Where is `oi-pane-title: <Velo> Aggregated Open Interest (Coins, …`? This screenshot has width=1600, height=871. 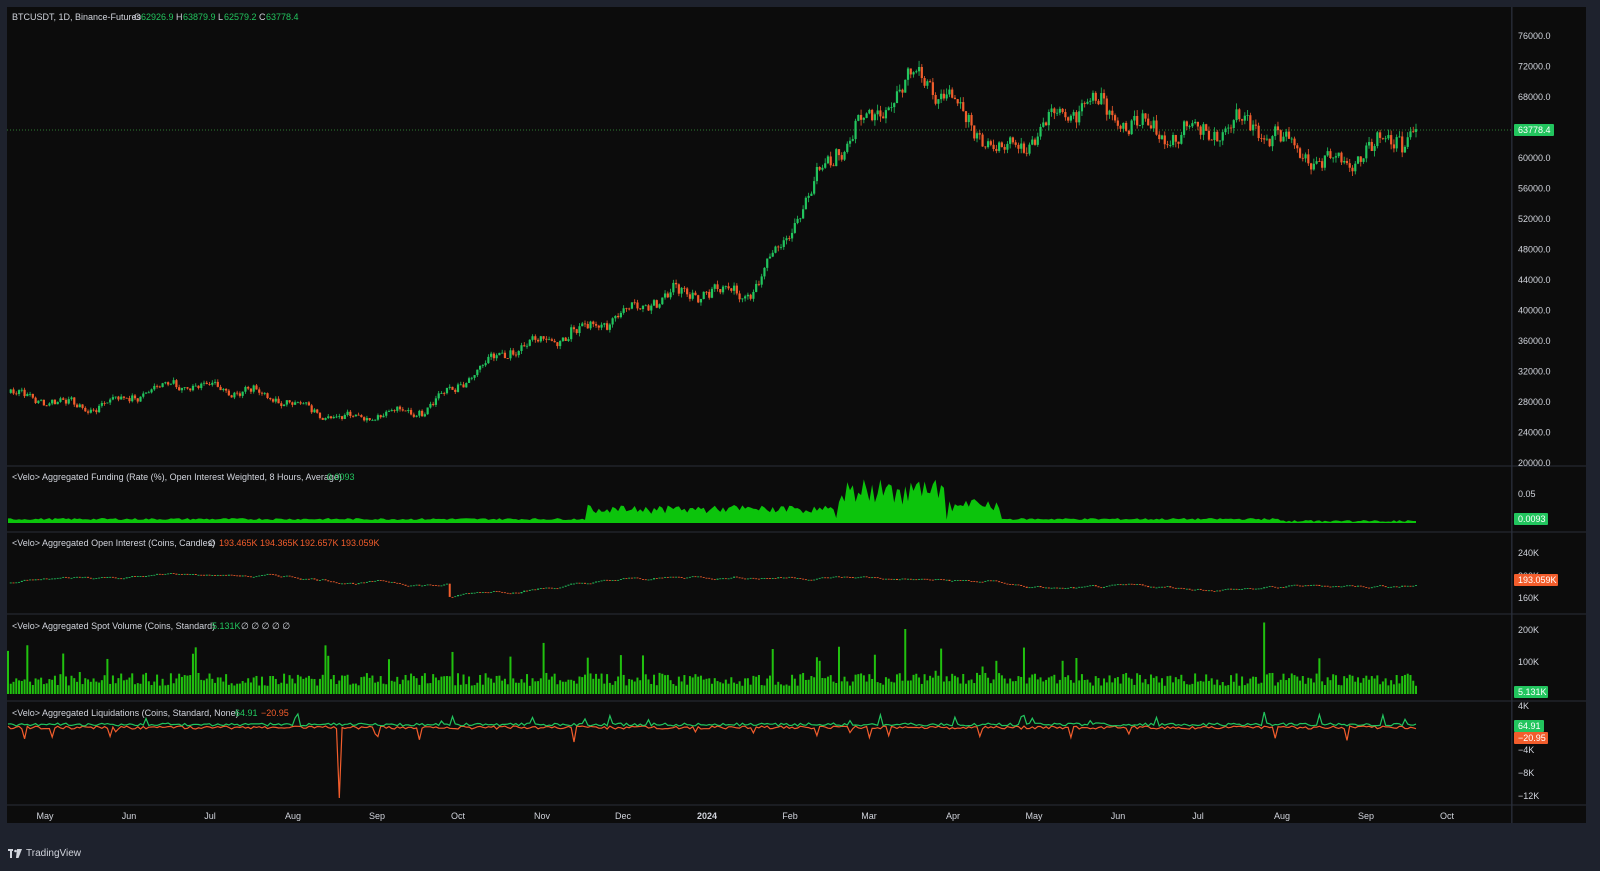
oi-pane-title: <Velo> Aggregated Open Interest (Coins, … is located at coordinates (113, 543).